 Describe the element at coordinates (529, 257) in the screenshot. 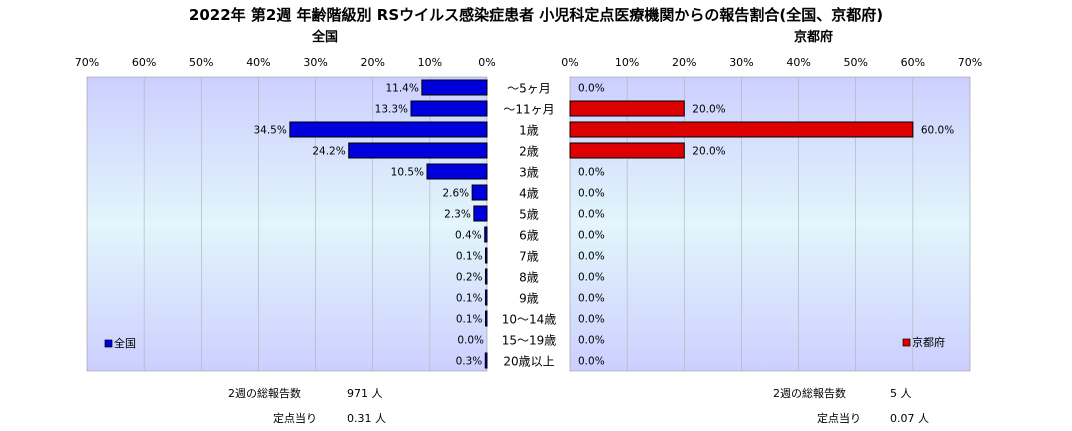

I see `category-label: 7歳` at that location.